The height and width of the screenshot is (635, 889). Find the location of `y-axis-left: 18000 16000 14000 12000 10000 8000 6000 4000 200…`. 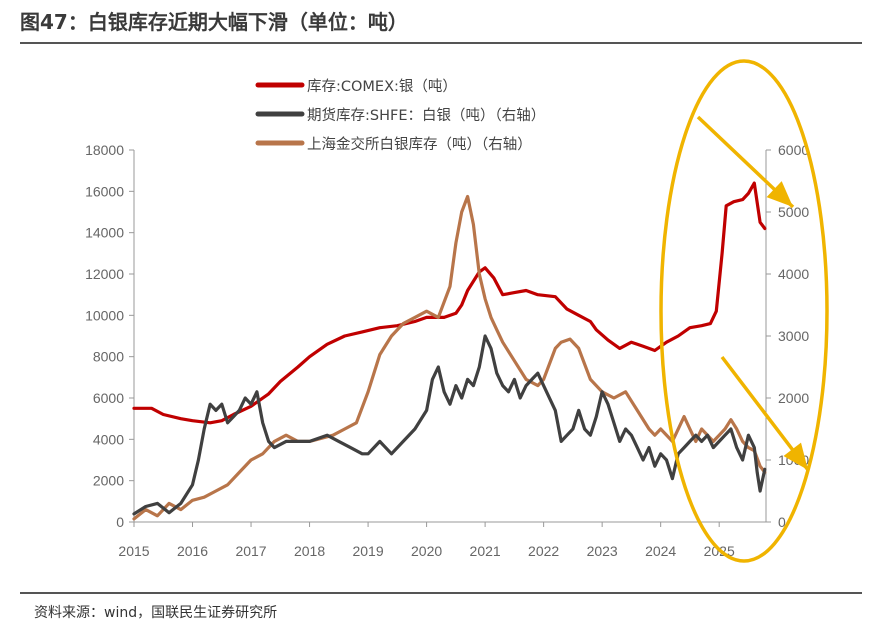

y-axis-left: 18000 16000 14000 12000 10000 8000 6000 4000 200… is located at coordinates (109, 336).